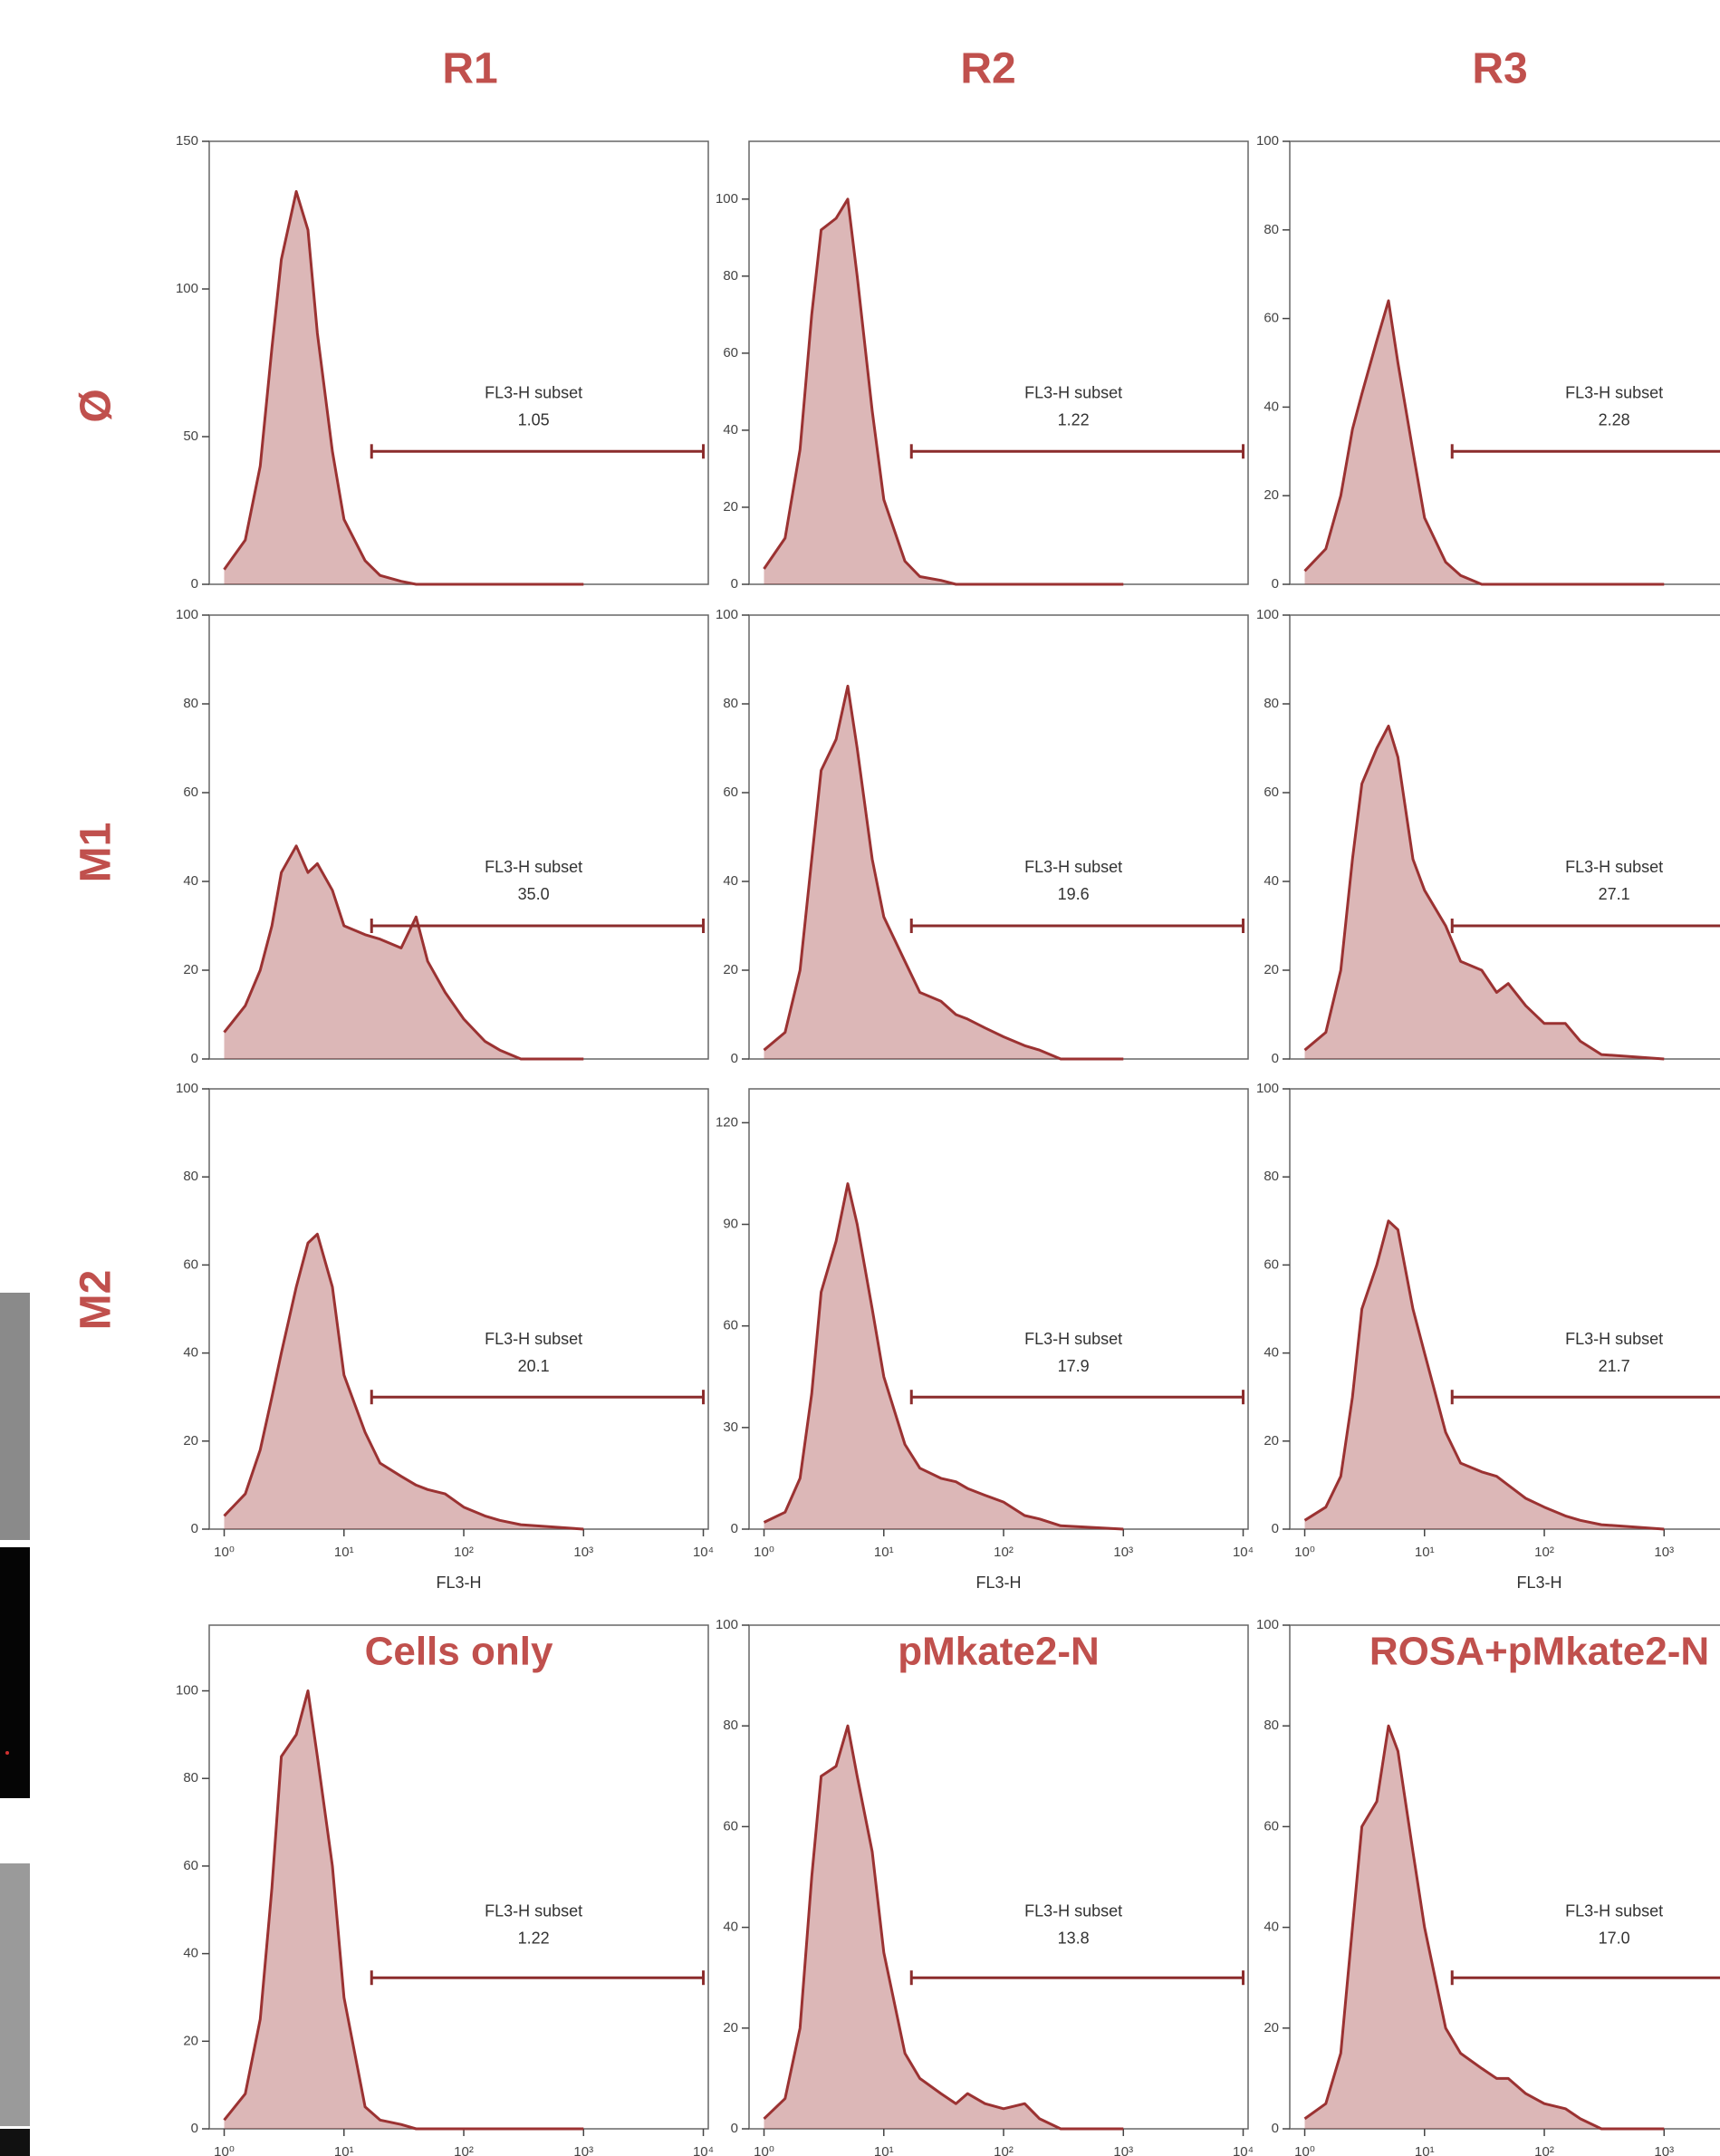 The image size is (1720, 2156). What do you see at coordinates (999, 1652) in the screenshot?
I see `panel-title: pMkate2-N` at bounding box center [999, 1652].